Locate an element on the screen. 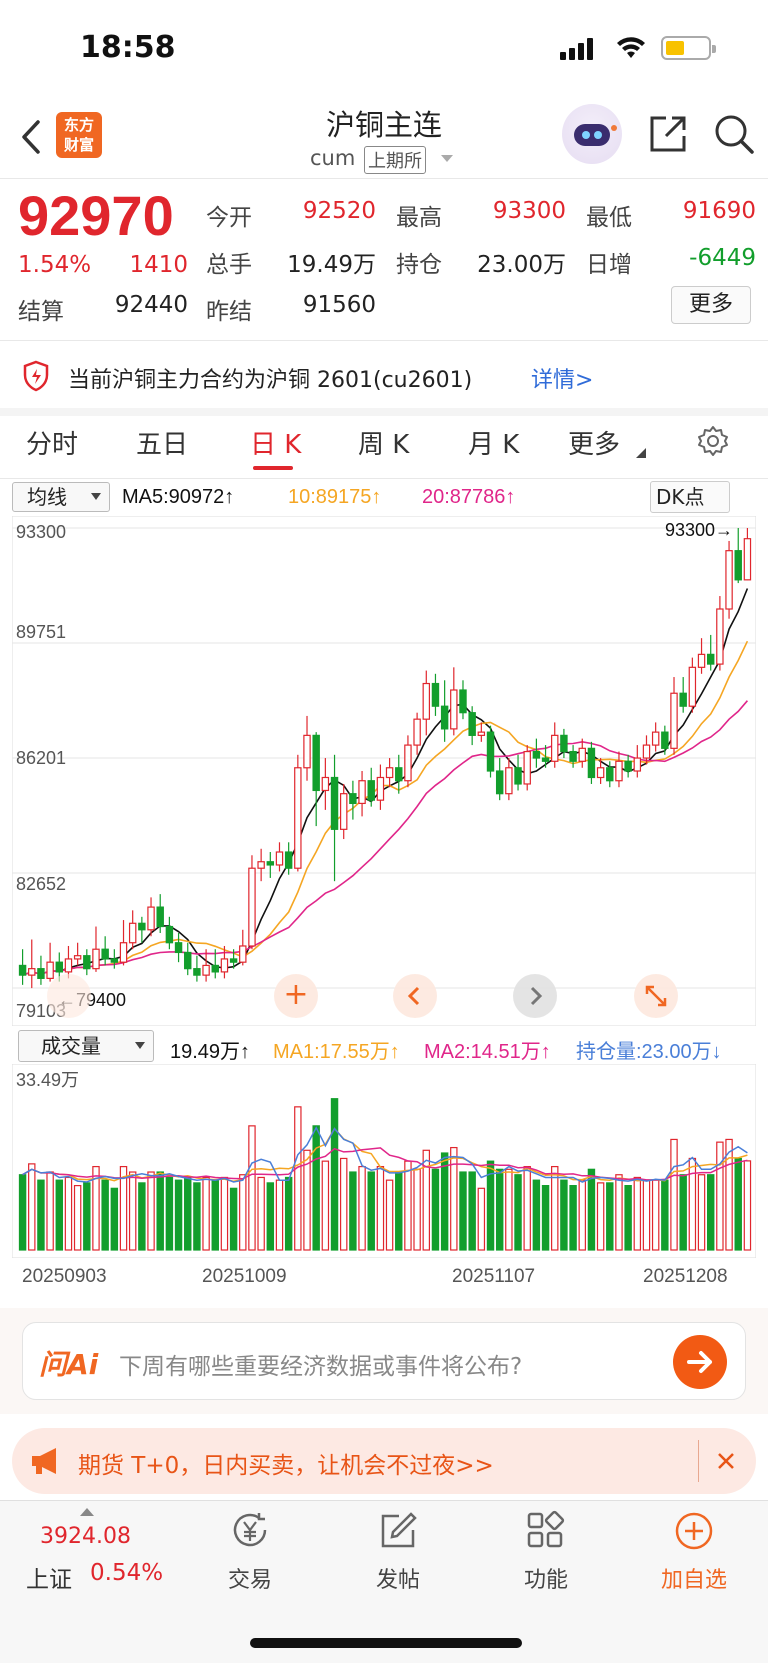 This screenshot has height=1663, width=768. promo-banner: 期货 T+0，日内买卖，让机会不过夜>> is located at coordinates (384, 1461).